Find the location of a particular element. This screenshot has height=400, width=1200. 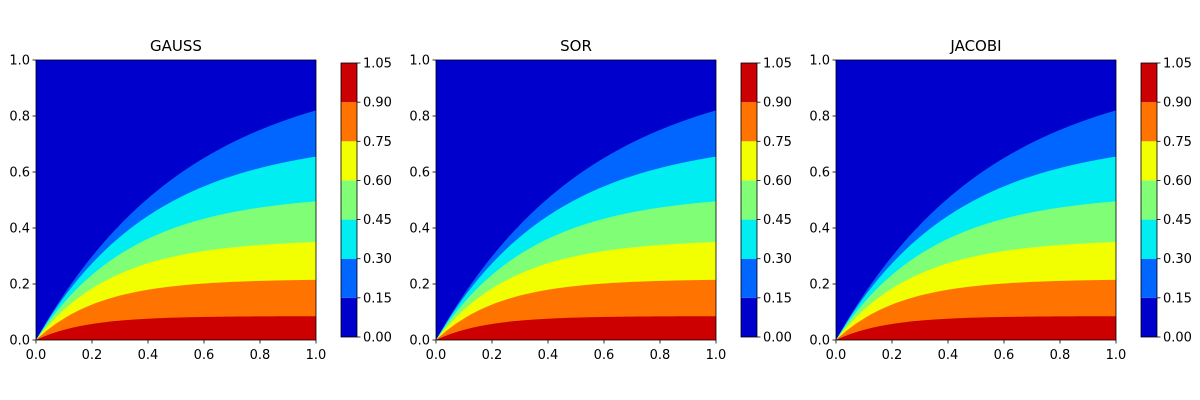

panel-title: GAUSS is located at coordinates (176, 46).